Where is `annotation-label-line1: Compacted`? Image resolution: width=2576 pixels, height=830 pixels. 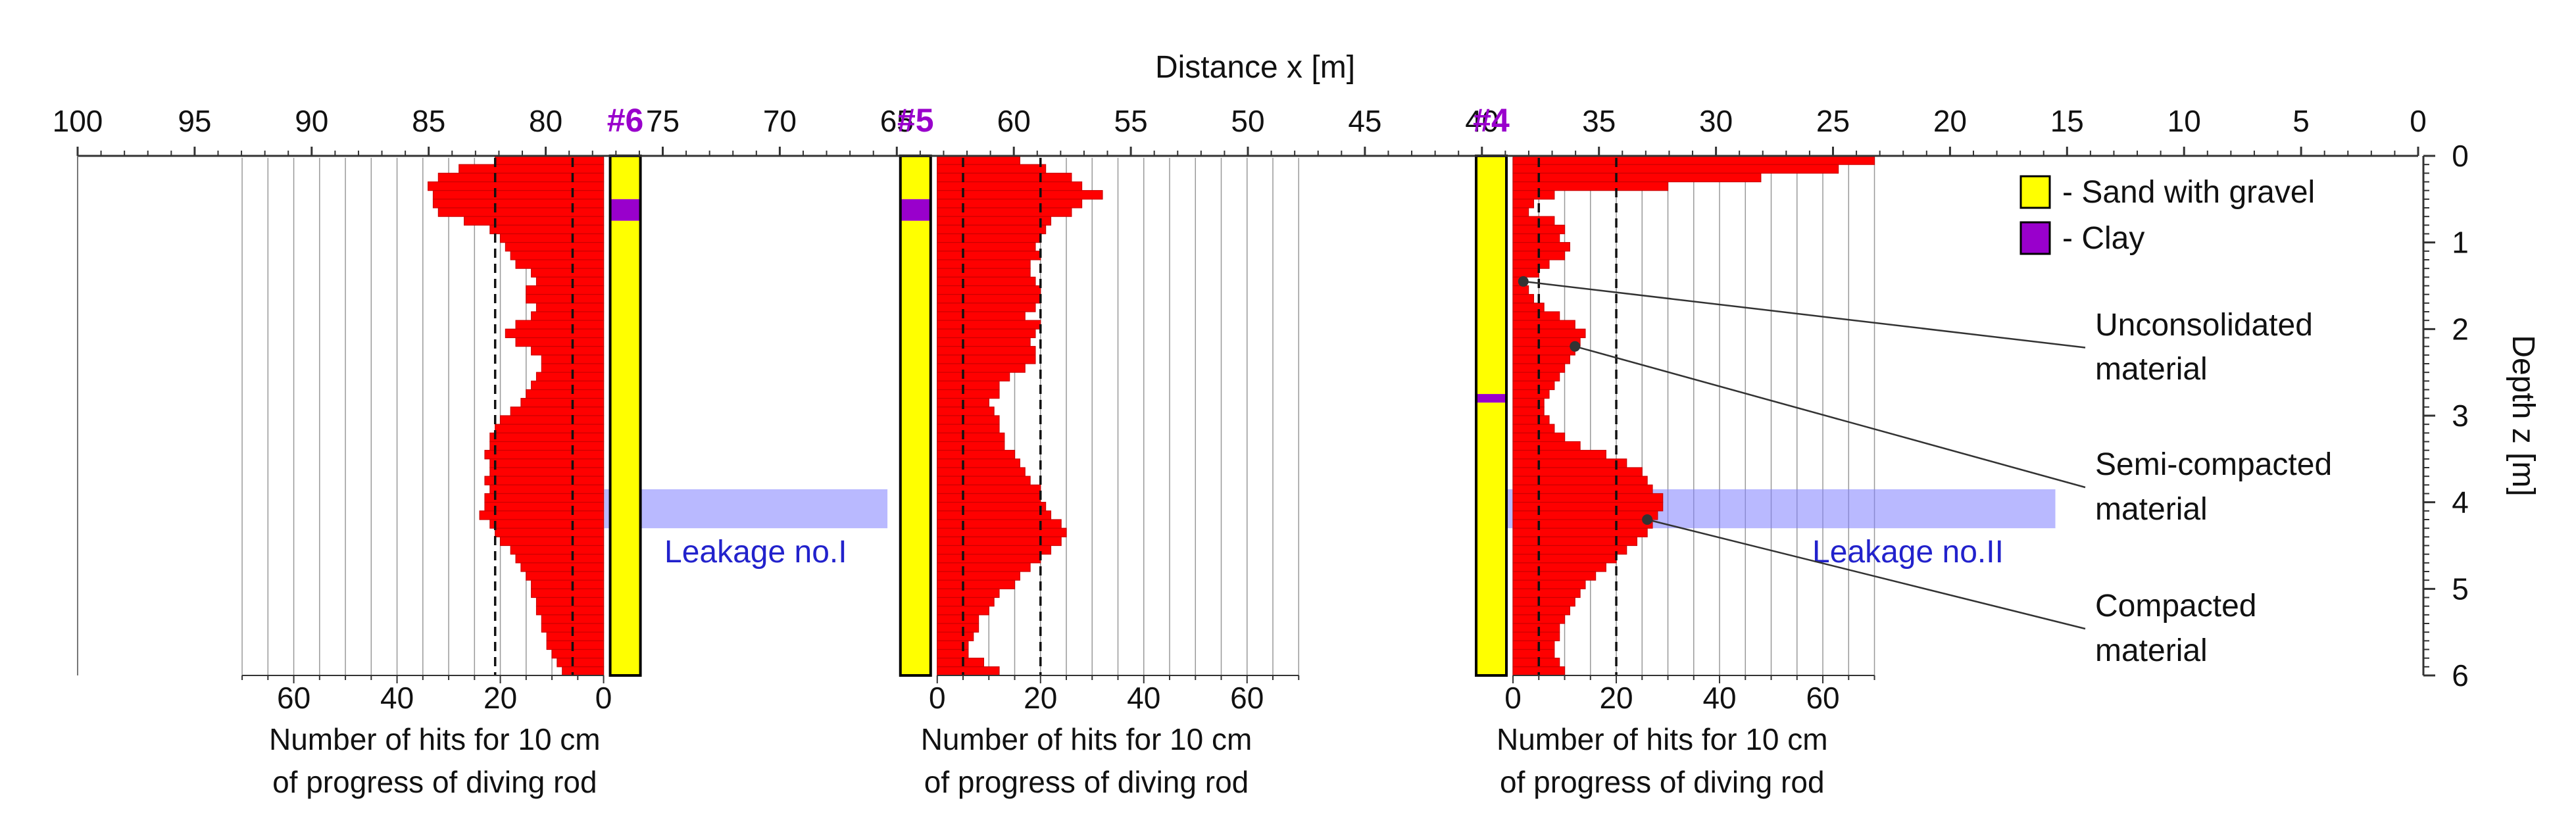
annotation-label-line1: Compacted is located at coordinates (2175, 606).